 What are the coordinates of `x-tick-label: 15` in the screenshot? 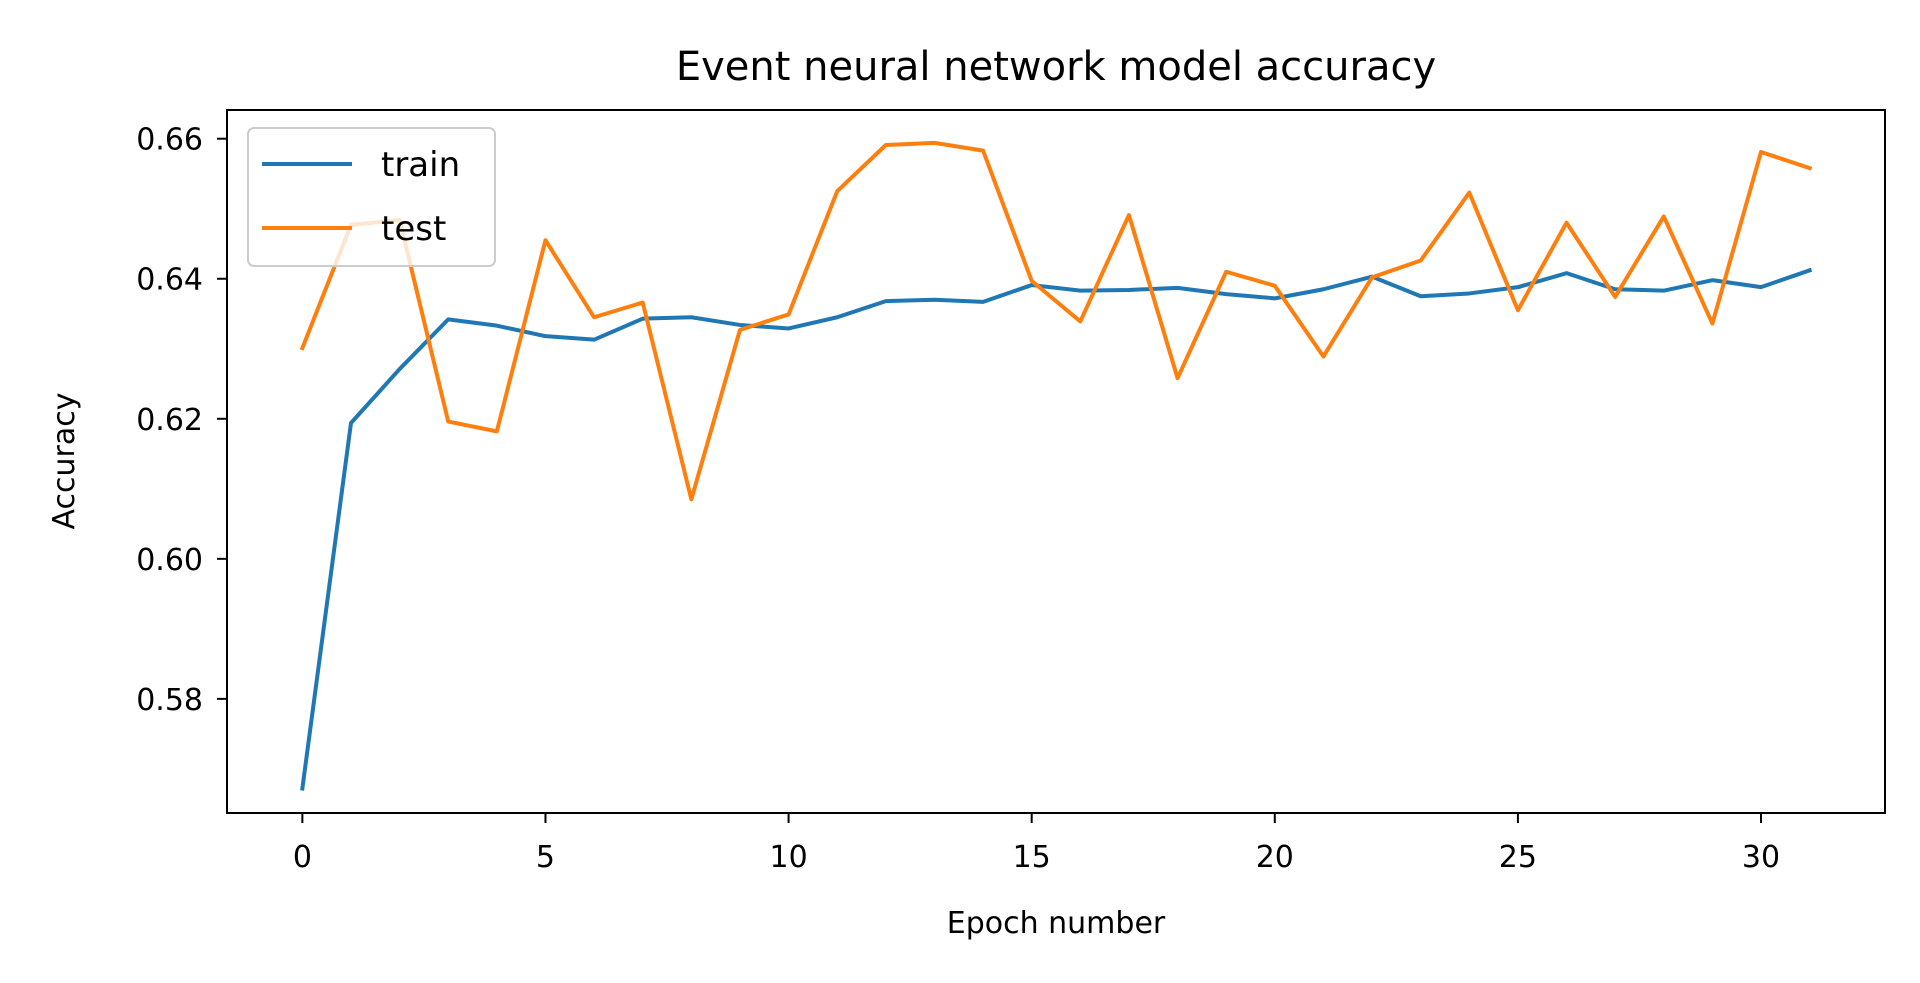 It's located at (1032, 857).